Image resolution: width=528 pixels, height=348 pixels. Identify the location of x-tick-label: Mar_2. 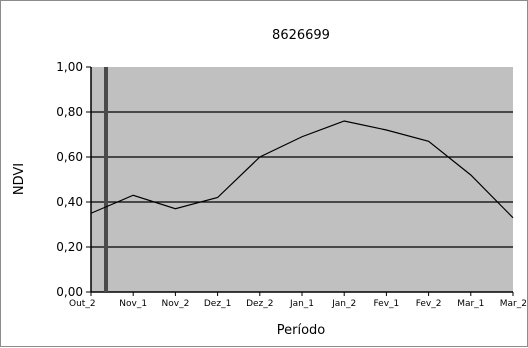
(513, 304).